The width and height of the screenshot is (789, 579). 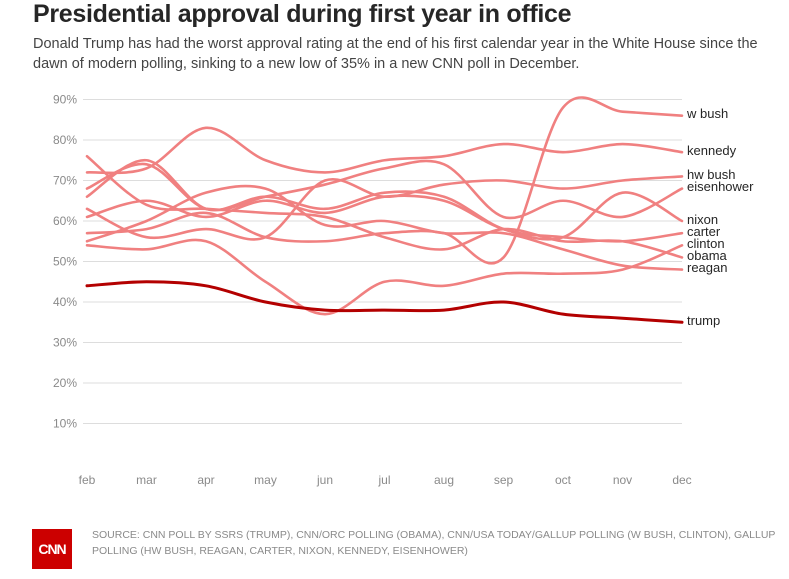 I want to click on cnn-logo-text: CNN, so click(x=52, y=549).